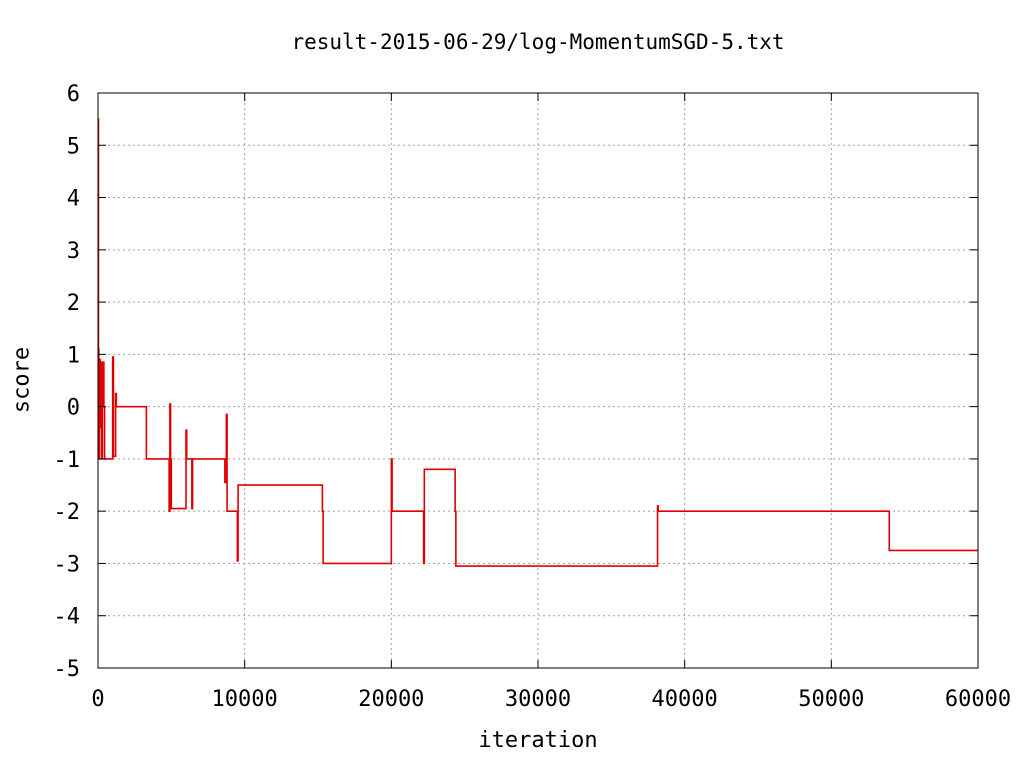 This screenshot has width=1024, height=768. What do you see at coordinates (685, 699) in the screenshot?
I see `x-tick-label: 40000` at bounding box center [685, 699].